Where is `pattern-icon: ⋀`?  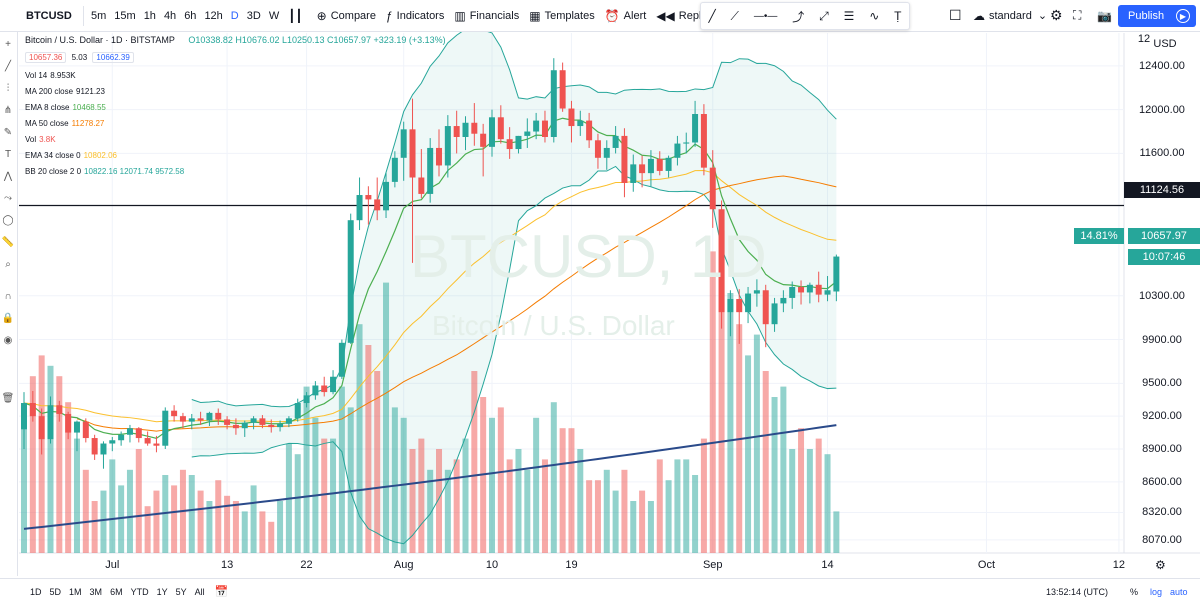
pattern-icon: ⋀ is located at coordinates (8, 176).